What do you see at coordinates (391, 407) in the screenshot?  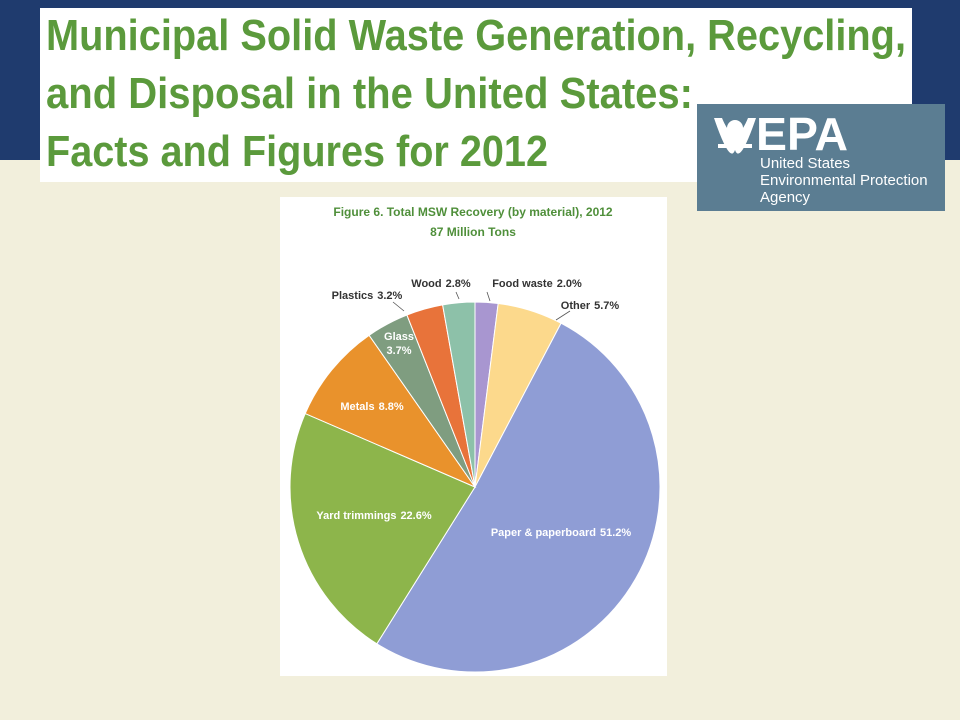 I see `value-label: 8.8%` at bounding box center [391, 407].